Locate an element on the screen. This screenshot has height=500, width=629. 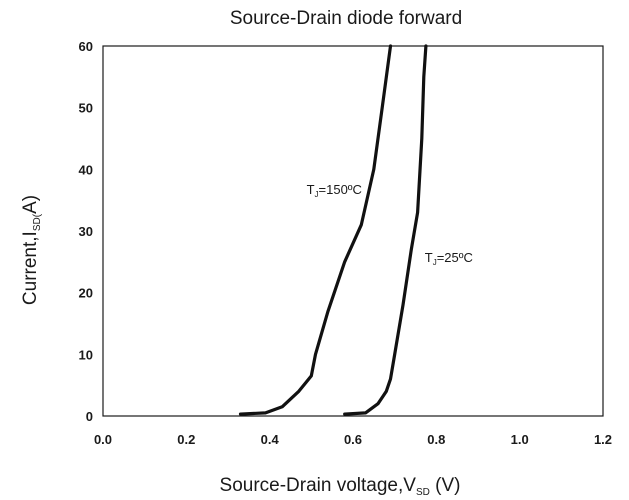
y-tick-labels: 0 10 20 30 40 50 60 is located at coordinates (86, 231).